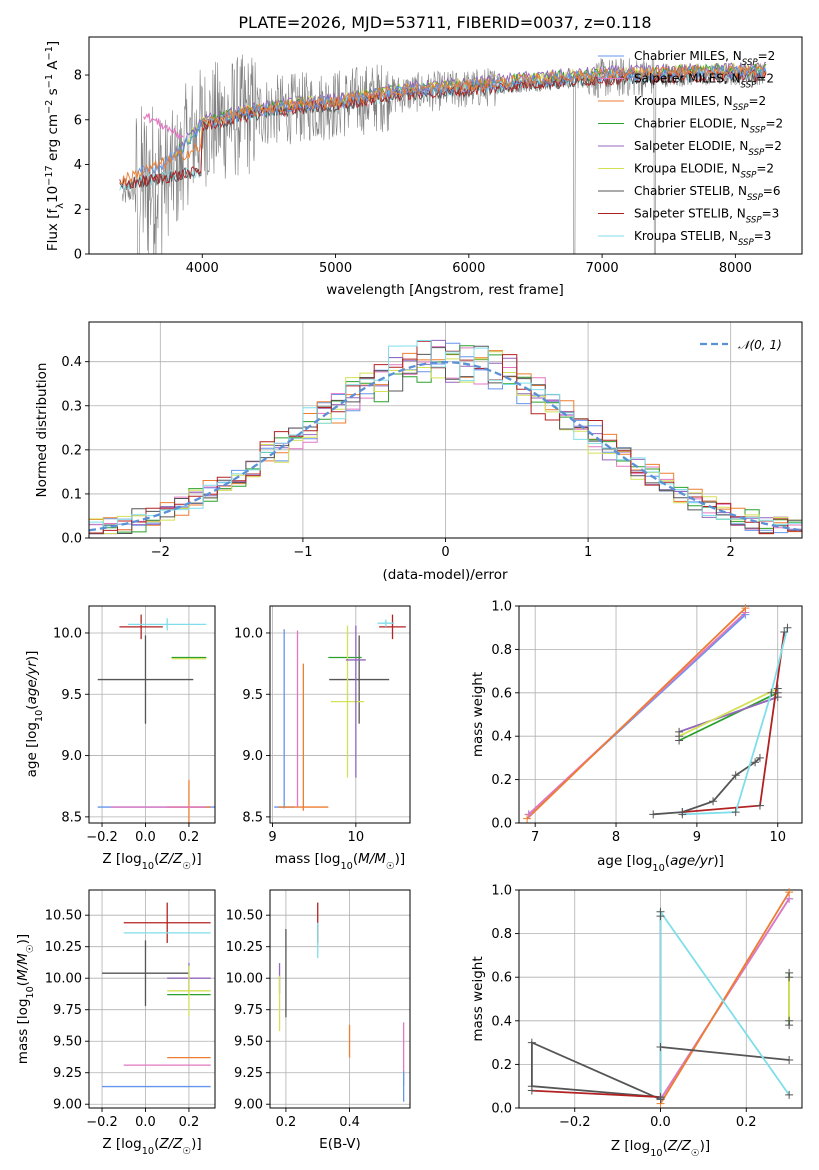 Image resolution: width=819 pixels, height=1170 pixels. What do you see at coordinates (445, 290) in the screenshot?
I see `x-axis-label: wavelength [Angstrom, rest frame]` at bounding box center [445, 290].